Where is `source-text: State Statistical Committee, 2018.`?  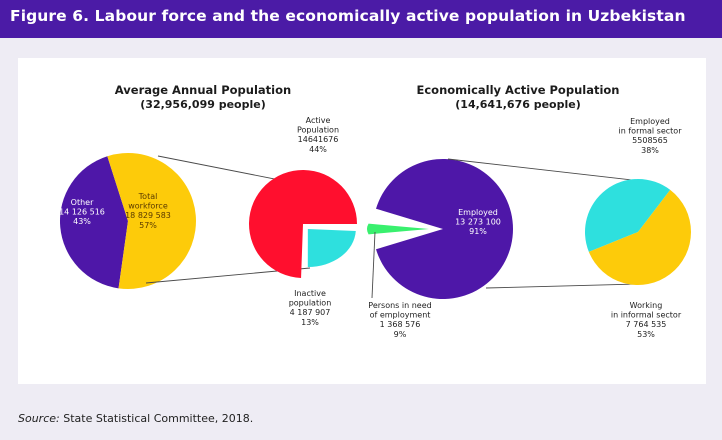
source-text: State Statistical Committee, 2018. is located at coordinates (156, 418).